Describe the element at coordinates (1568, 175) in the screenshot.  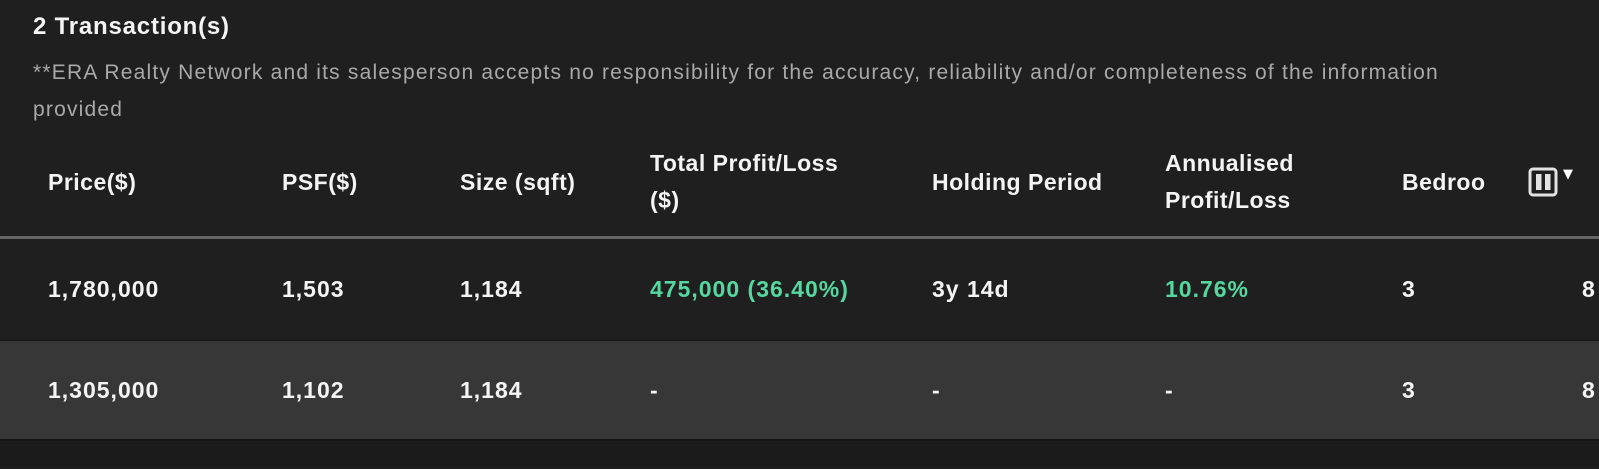
I see `caret-down-icon: ▼` at that location.